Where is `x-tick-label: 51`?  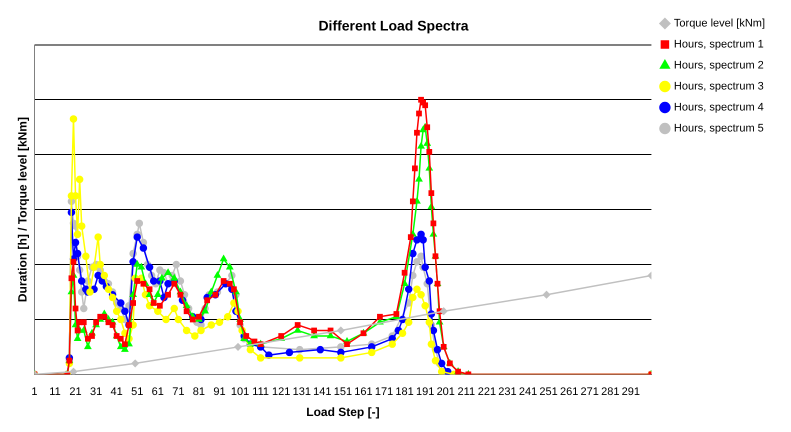 x-tick-label: 51 is located at coordinates (137, 392).